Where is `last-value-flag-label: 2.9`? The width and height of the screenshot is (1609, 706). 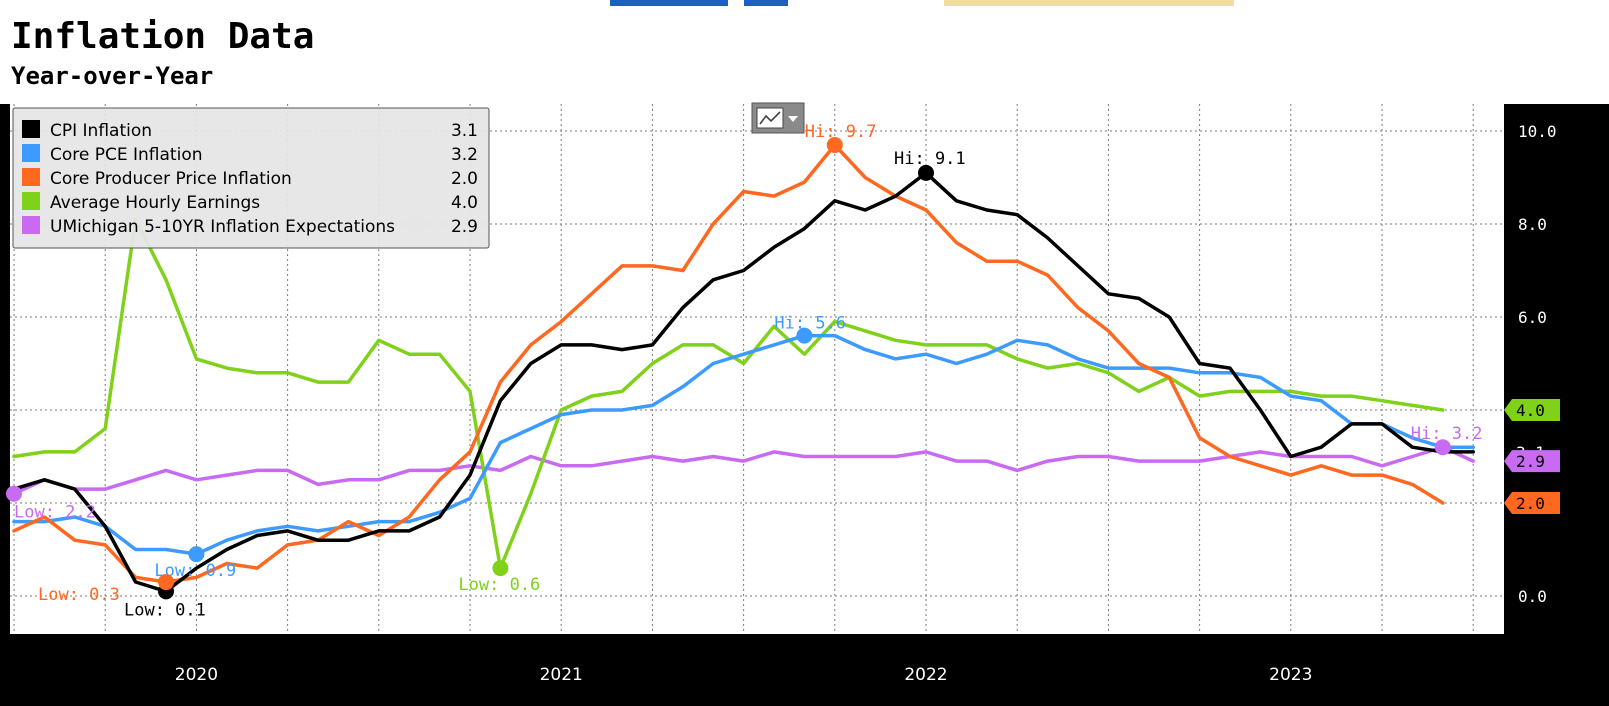 last-value-flag-label: 2.9 is located at coordinates (1530, 461).